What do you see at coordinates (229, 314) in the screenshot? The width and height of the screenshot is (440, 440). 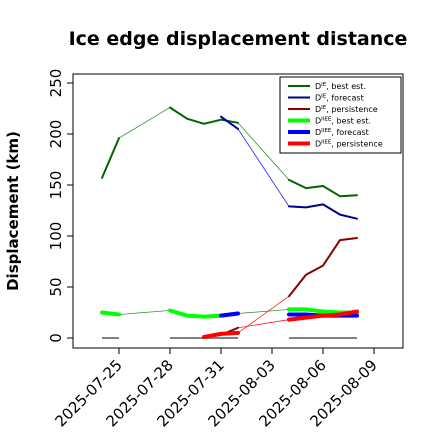 I see `series-line-iiee_forecast` at bounding box center [229, 314].